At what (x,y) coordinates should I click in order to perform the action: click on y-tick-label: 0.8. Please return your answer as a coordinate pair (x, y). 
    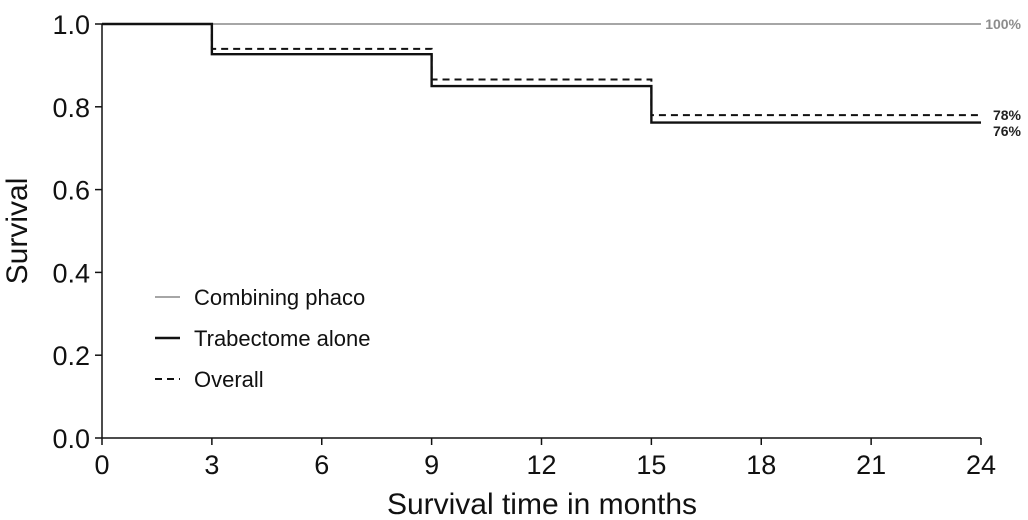
    Looking at the image, I should click on (71, 108).